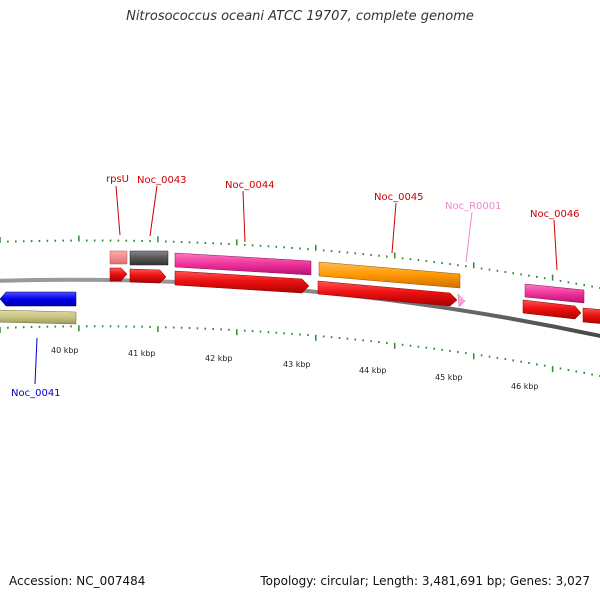  What do you see at coordinates (38, 317) in the screenshot?
I see `feature-noc-0041-gene-bar` at bounding box center [38, 317].